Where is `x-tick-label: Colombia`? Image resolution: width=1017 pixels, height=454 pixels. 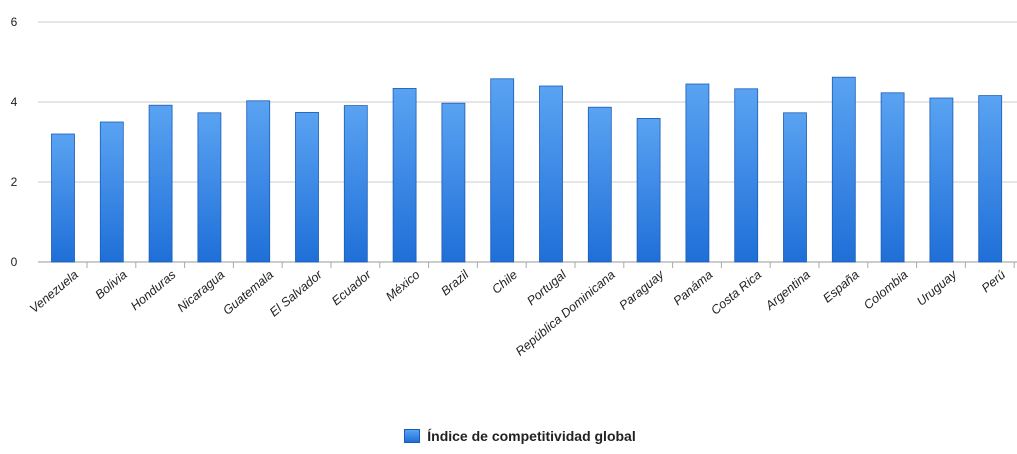
x-tick-label: Colombia is located at coordinates (885, 290).